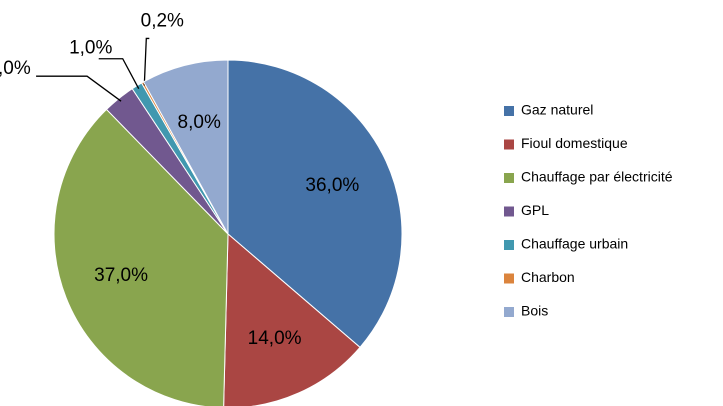 This screenshot has height=406, width=723. Describe the element at coordinates (332, 185) in the screenshot. I see `data-label: 36,0%` at that location.